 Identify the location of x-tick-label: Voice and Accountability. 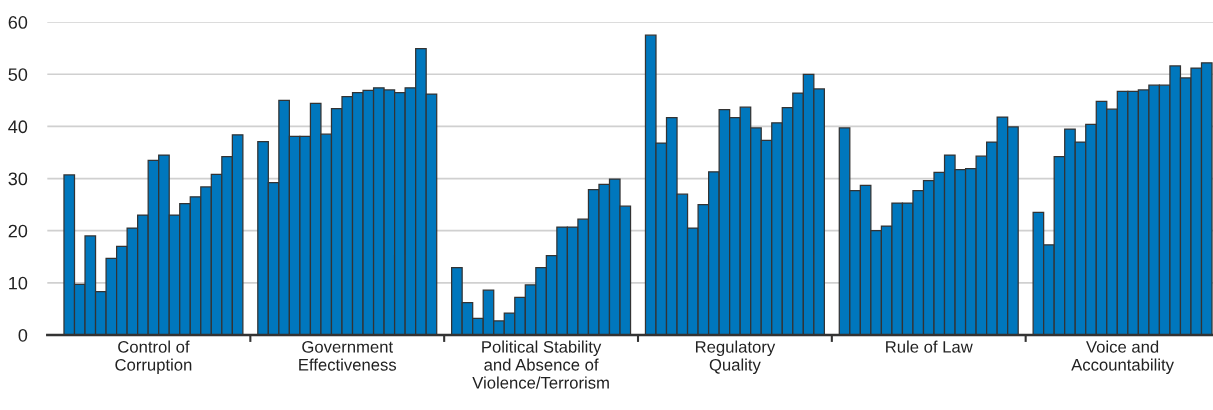
(1122, 357).